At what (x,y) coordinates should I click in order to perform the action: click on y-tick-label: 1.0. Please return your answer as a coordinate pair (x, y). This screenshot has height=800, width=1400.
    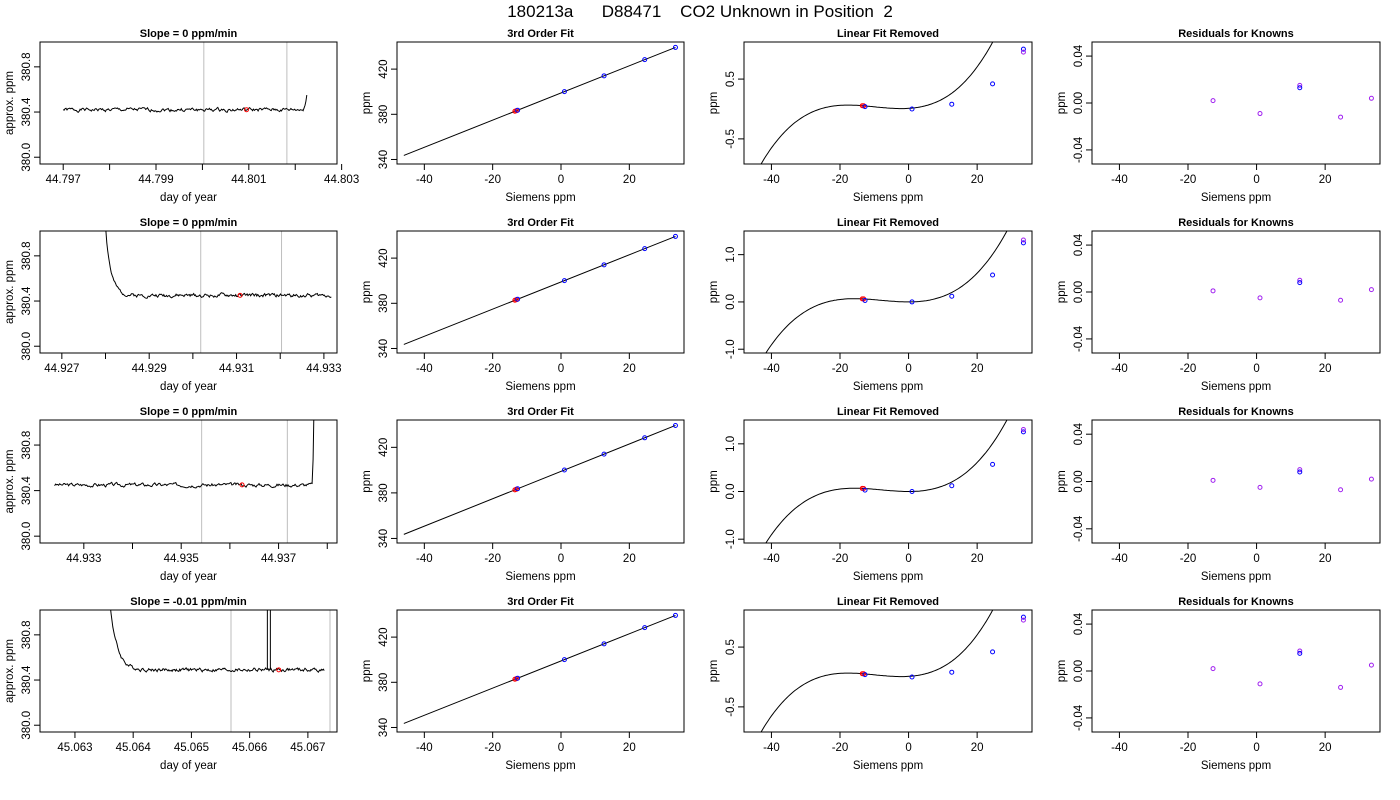
    Looking at the image, I should click on (731, 255).